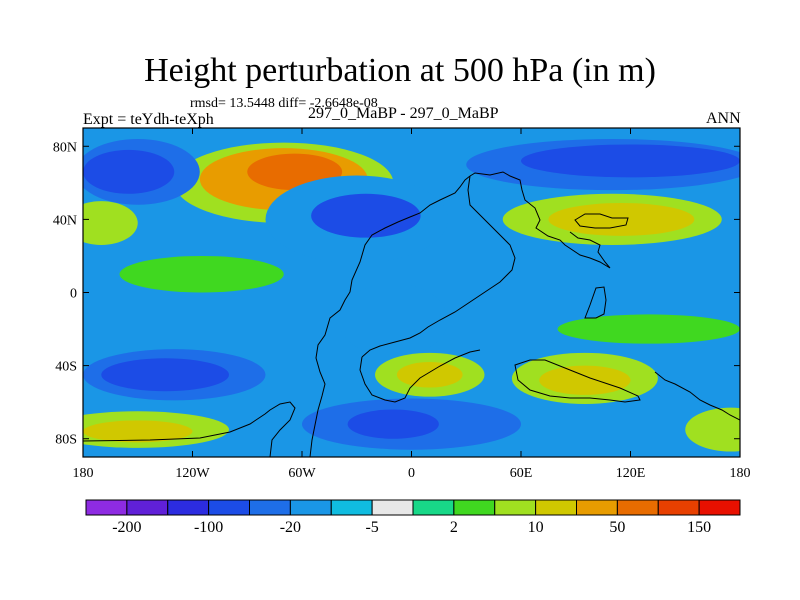 Image resolution: width=800 pixels, height=600 pixels. Describe the element at coordinates (393, 424) in the screenshot. I see `contour-antarctic-low` at that location.